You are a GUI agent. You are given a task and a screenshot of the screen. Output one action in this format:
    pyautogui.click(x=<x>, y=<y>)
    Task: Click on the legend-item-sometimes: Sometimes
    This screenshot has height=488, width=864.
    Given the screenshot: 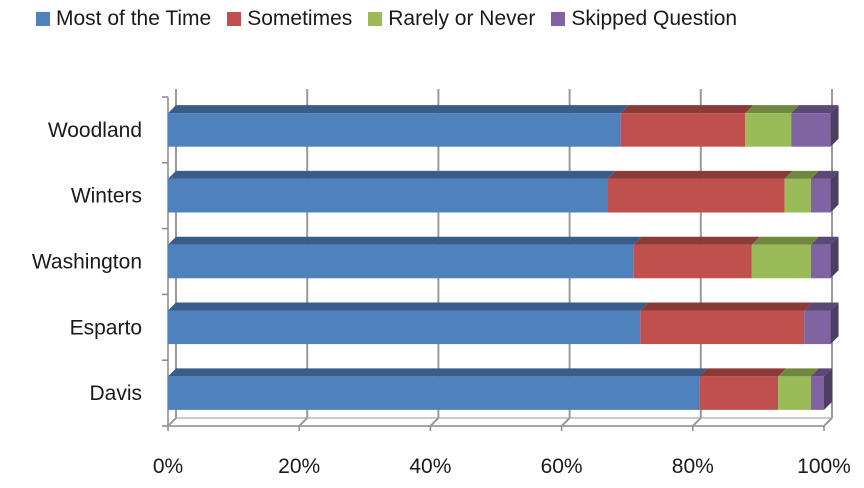 What is the action you would take?
    pyautogui.click(x=289, y=19)
    